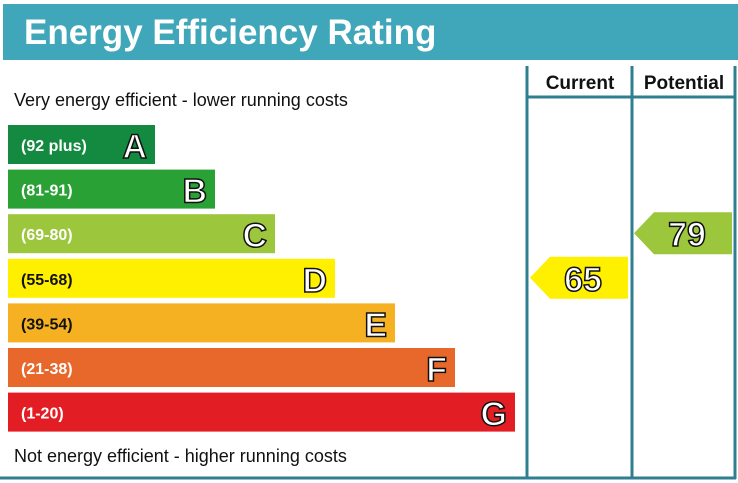  What do you see at coordinates (580, 83) in the screenshot?
I see `column-header-current: Current` at bounding box center [580, 83].